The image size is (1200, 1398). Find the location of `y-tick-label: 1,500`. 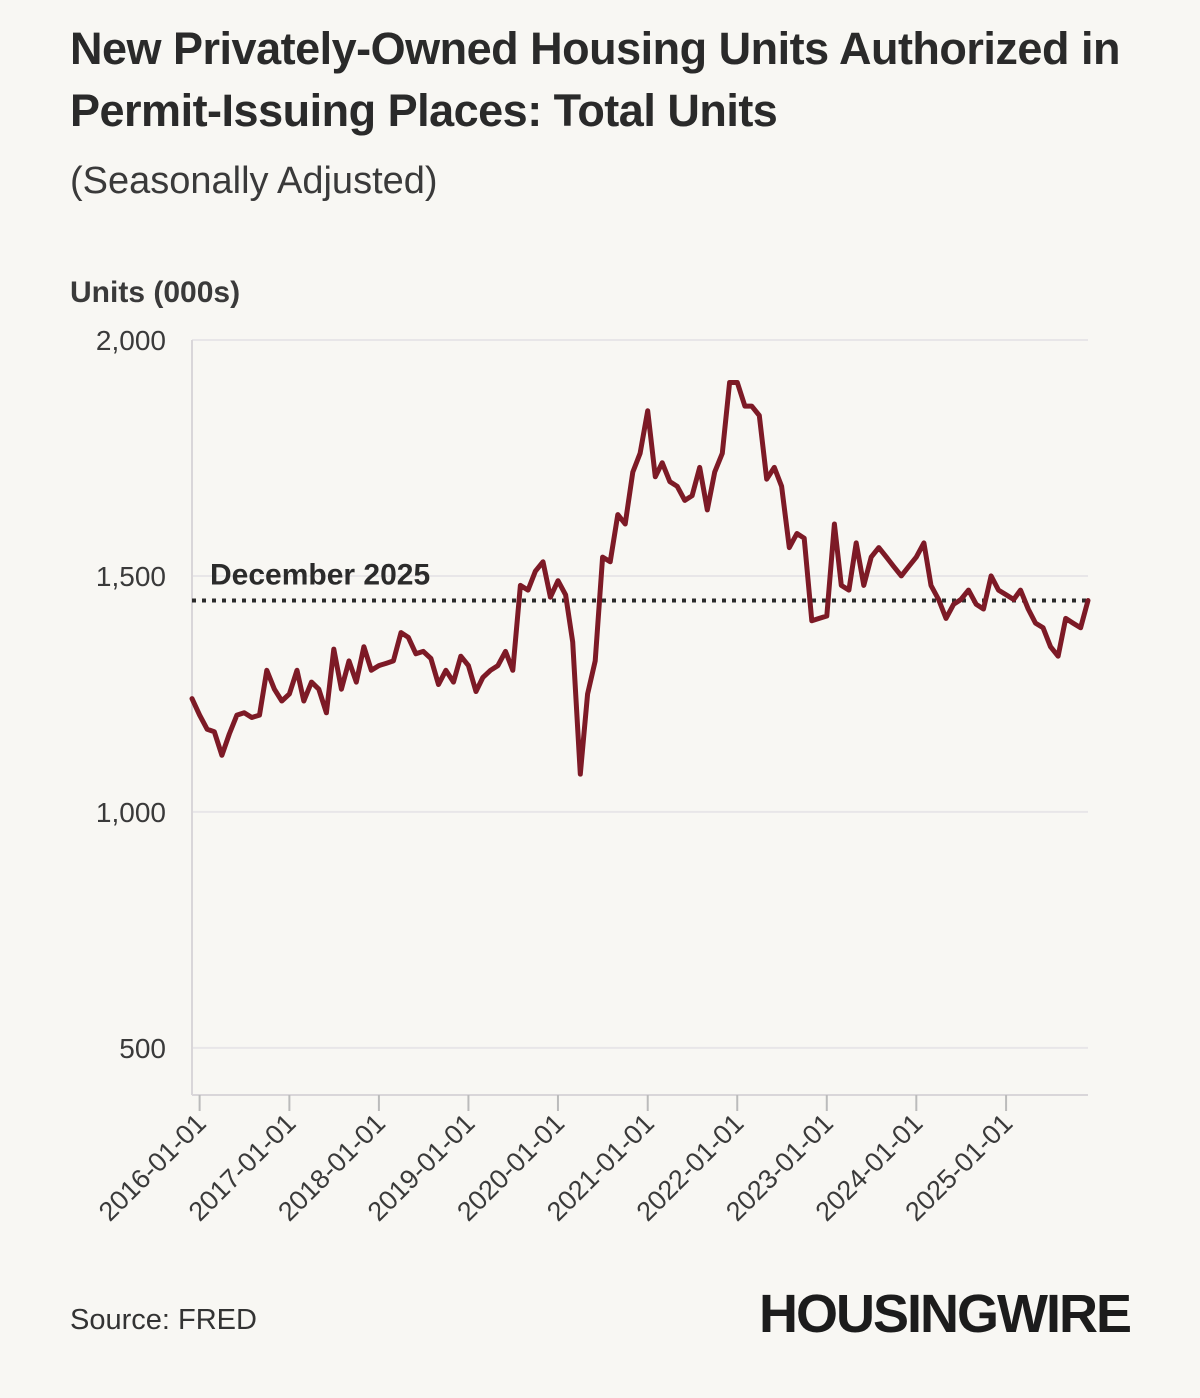

y-tick-label: 1,500 is located at coordinates (131, 576).